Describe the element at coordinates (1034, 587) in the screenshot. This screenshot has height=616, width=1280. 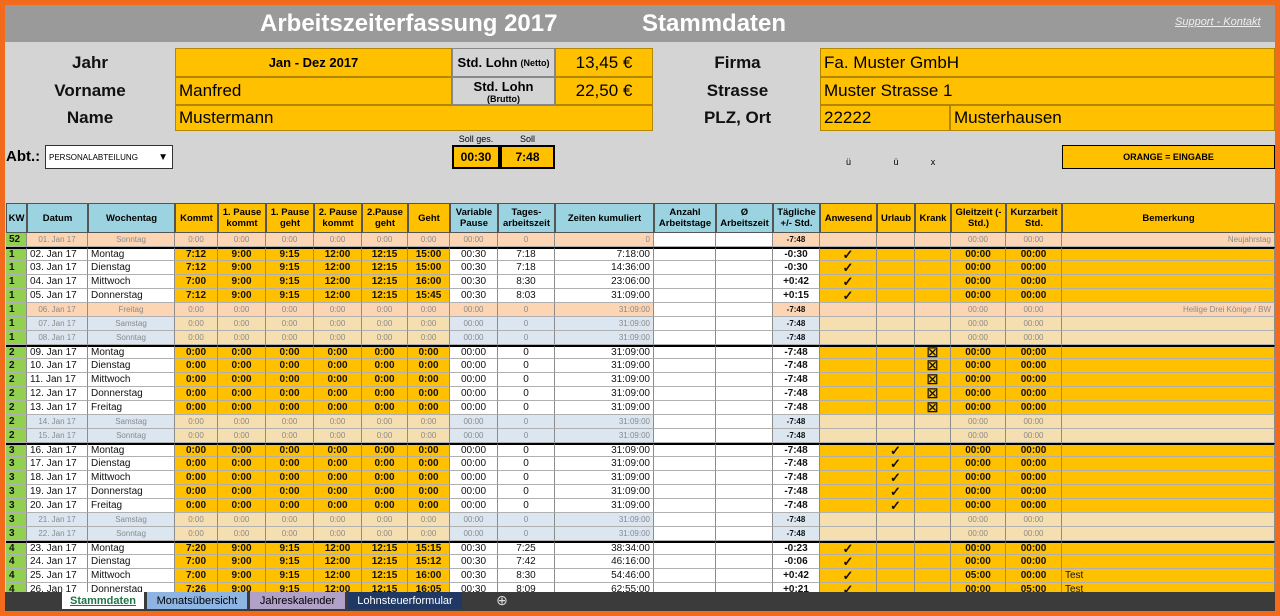
I see `cell: 05:00` at that location.